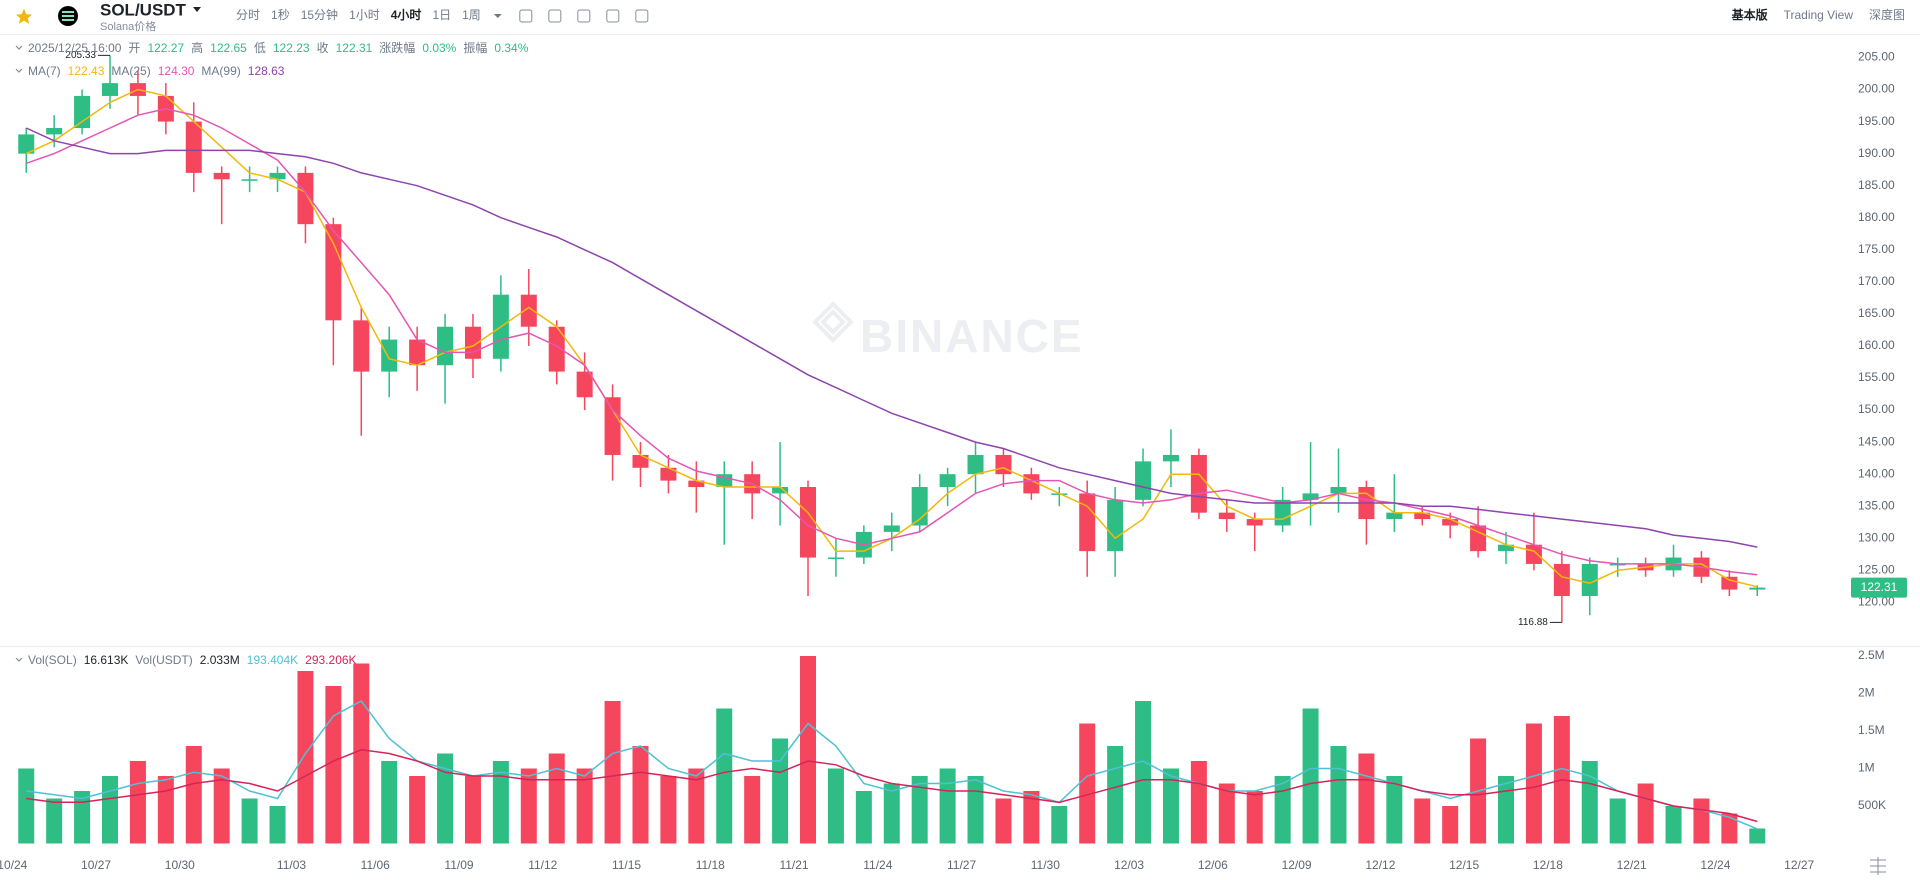 Image resolution: width=1920 pixels, height=880 pixels. What do you see at coordinates (143, 9) in the screenshot?
I see `symbol: SOL/USDT` at bounding box center [143, 9].